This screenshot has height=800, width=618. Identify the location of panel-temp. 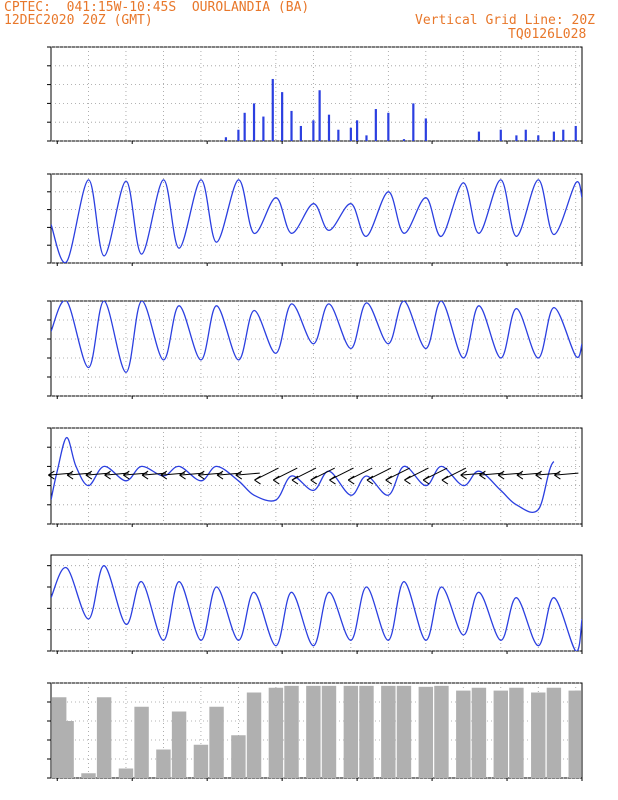
(315, 219).